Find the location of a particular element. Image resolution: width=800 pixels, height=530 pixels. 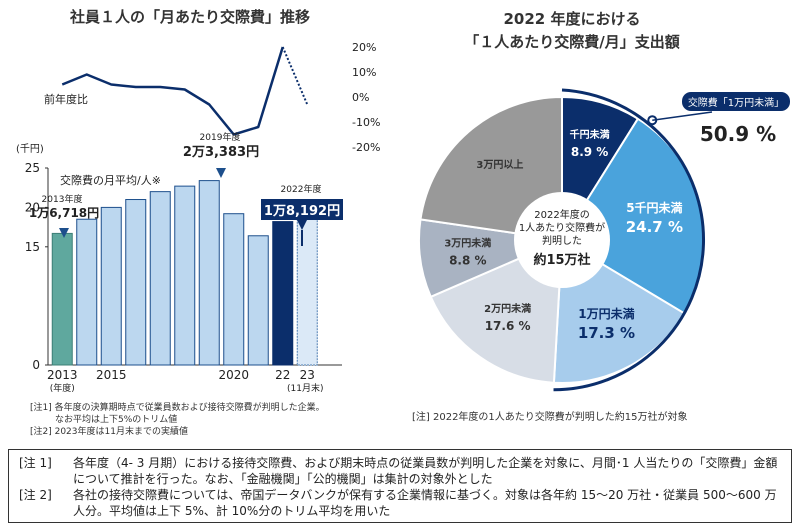

pie-label-3: 2万円未満 is located at coordinates (507, 308).